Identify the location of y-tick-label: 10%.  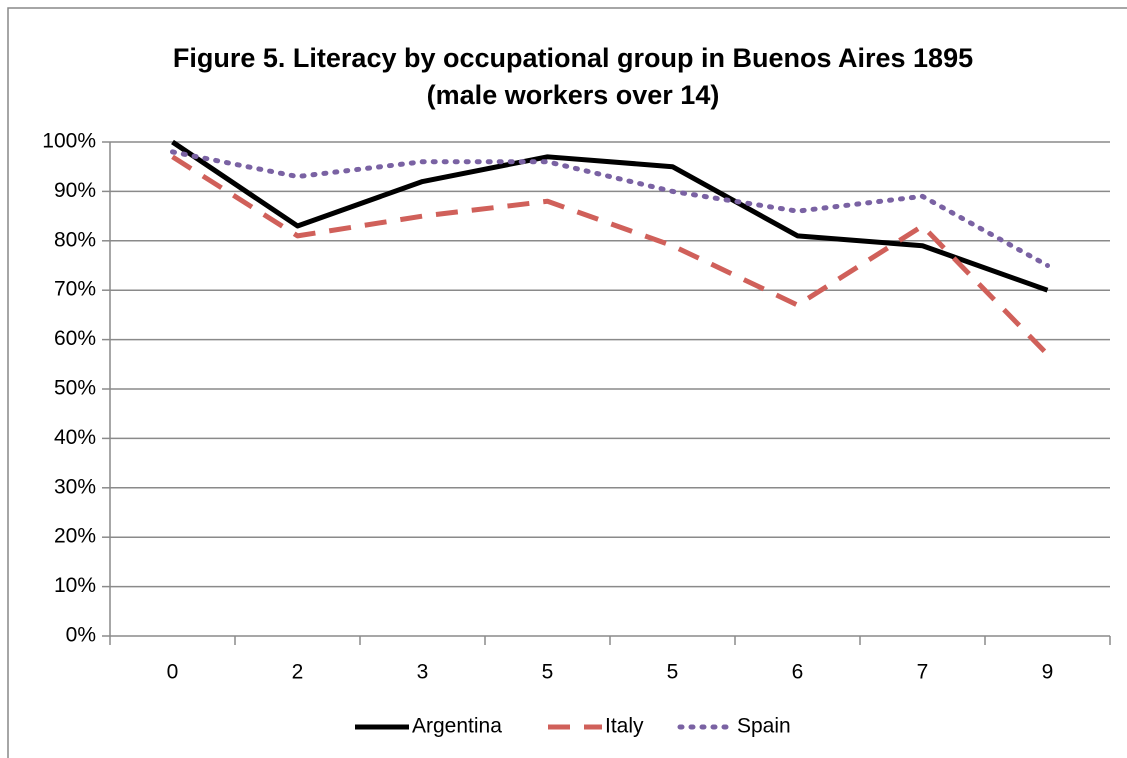
(75, 585).